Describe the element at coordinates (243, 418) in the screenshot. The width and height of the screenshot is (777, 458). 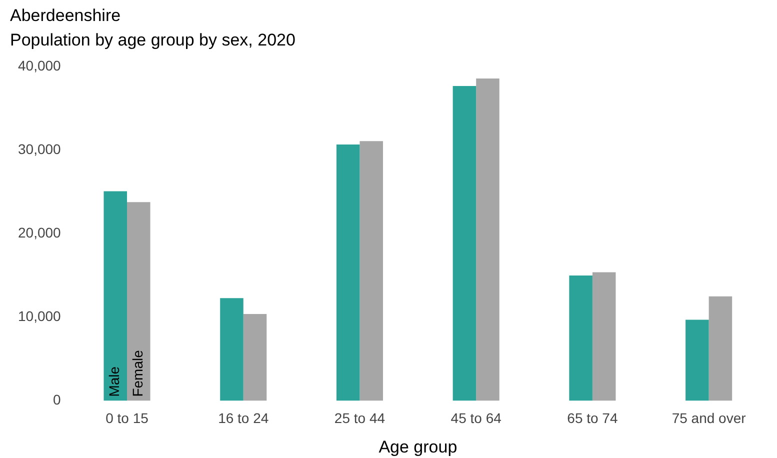
I see `x-tick-label: 16 to 24` at that location.